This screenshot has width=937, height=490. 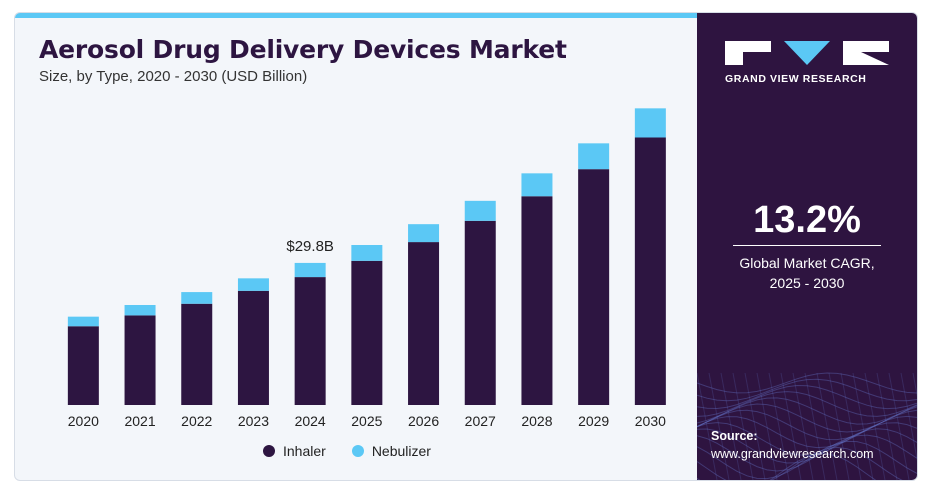 What do you see at coordinates (310, 421) in the screenshot?
I see `x-tick-label-2024: 2024` at bounding box center [310, 421].